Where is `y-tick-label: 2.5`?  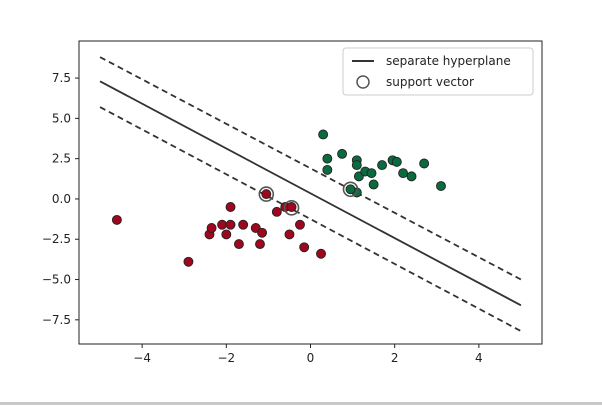 y-tick-label: 2.5 is located at coordinates (61, 159).